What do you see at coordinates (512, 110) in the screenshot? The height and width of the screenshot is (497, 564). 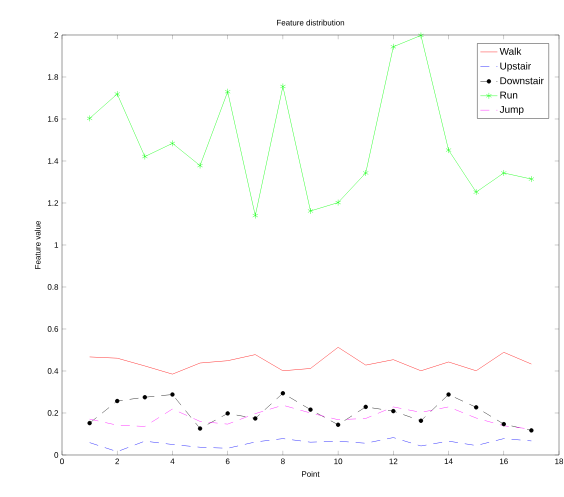 I see `legend-label: Jump` at bounding box center [512, 110].